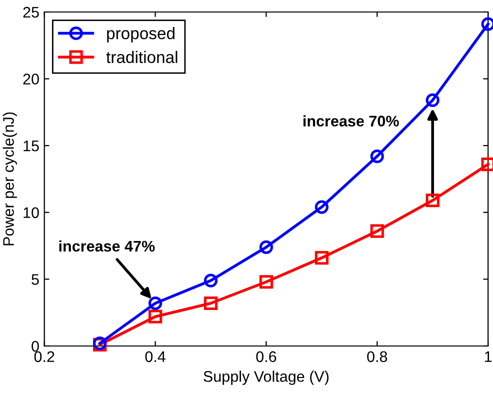 Image resolution: width=493 pixels, height=400 pixels. I want to click on x-tick-label: 0.8, so click(377, 356).